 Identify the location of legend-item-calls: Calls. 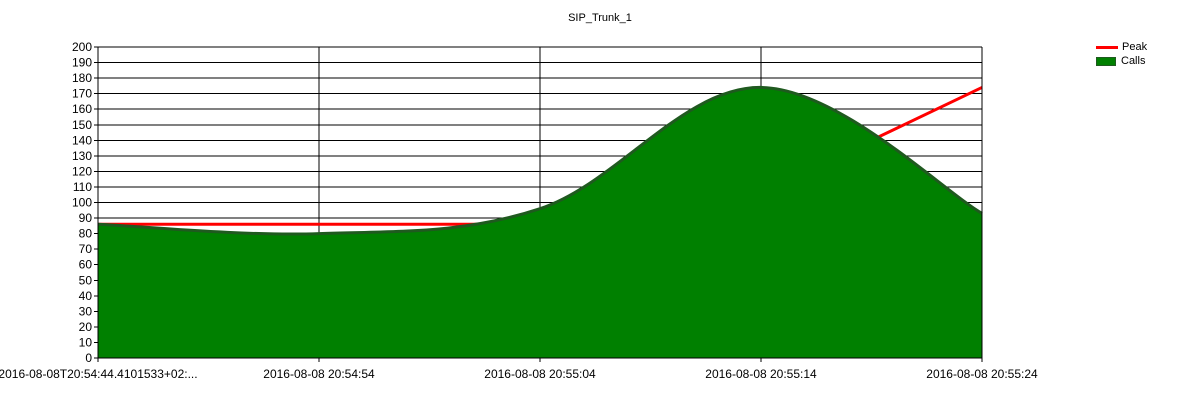
(1121, 61).